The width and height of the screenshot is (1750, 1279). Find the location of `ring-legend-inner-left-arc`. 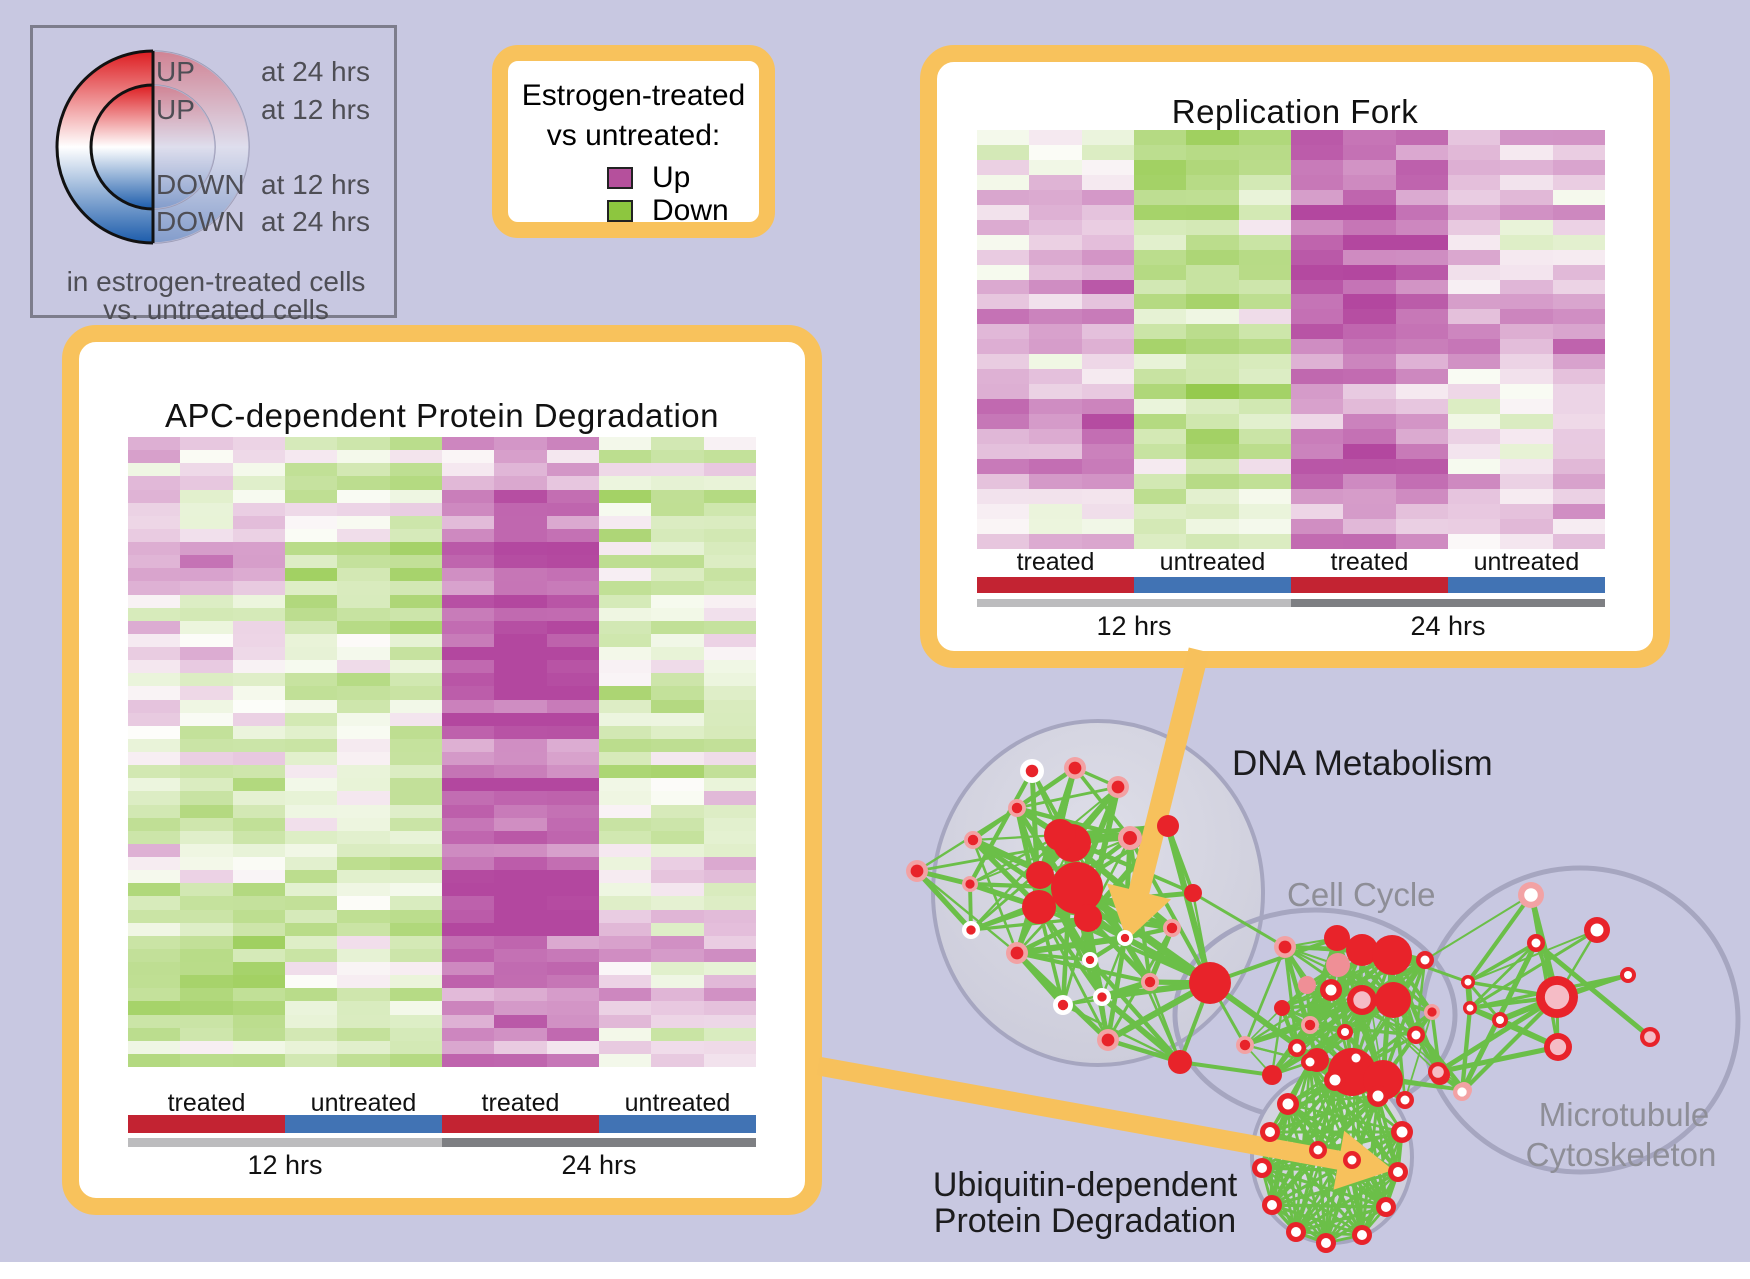

ring-legend-inner-left-arc is located at coordinates (121, 147).